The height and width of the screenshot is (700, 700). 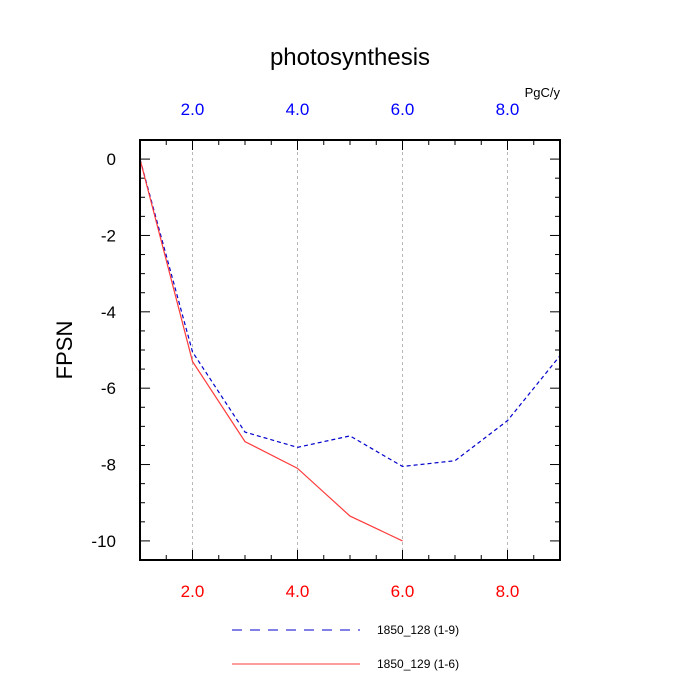 What do you see at coordinates (418, 664) in the screenshot?
I see `legend-label-2: 1850_129 (1-6)` at bounding box center [418, 664].